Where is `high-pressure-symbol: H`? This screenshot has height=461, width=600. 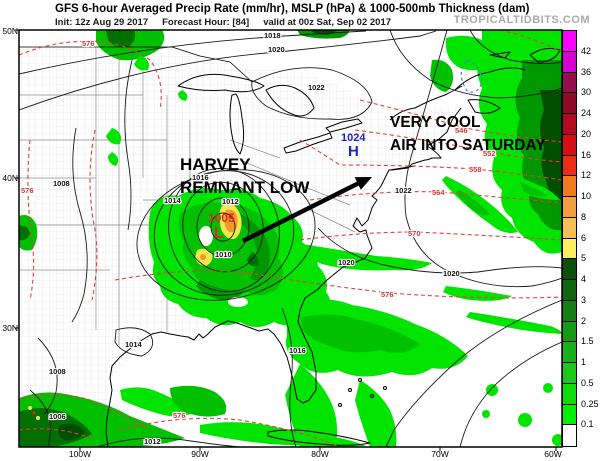
high-pressure-symbol: H is located at coordinates (353, 151).